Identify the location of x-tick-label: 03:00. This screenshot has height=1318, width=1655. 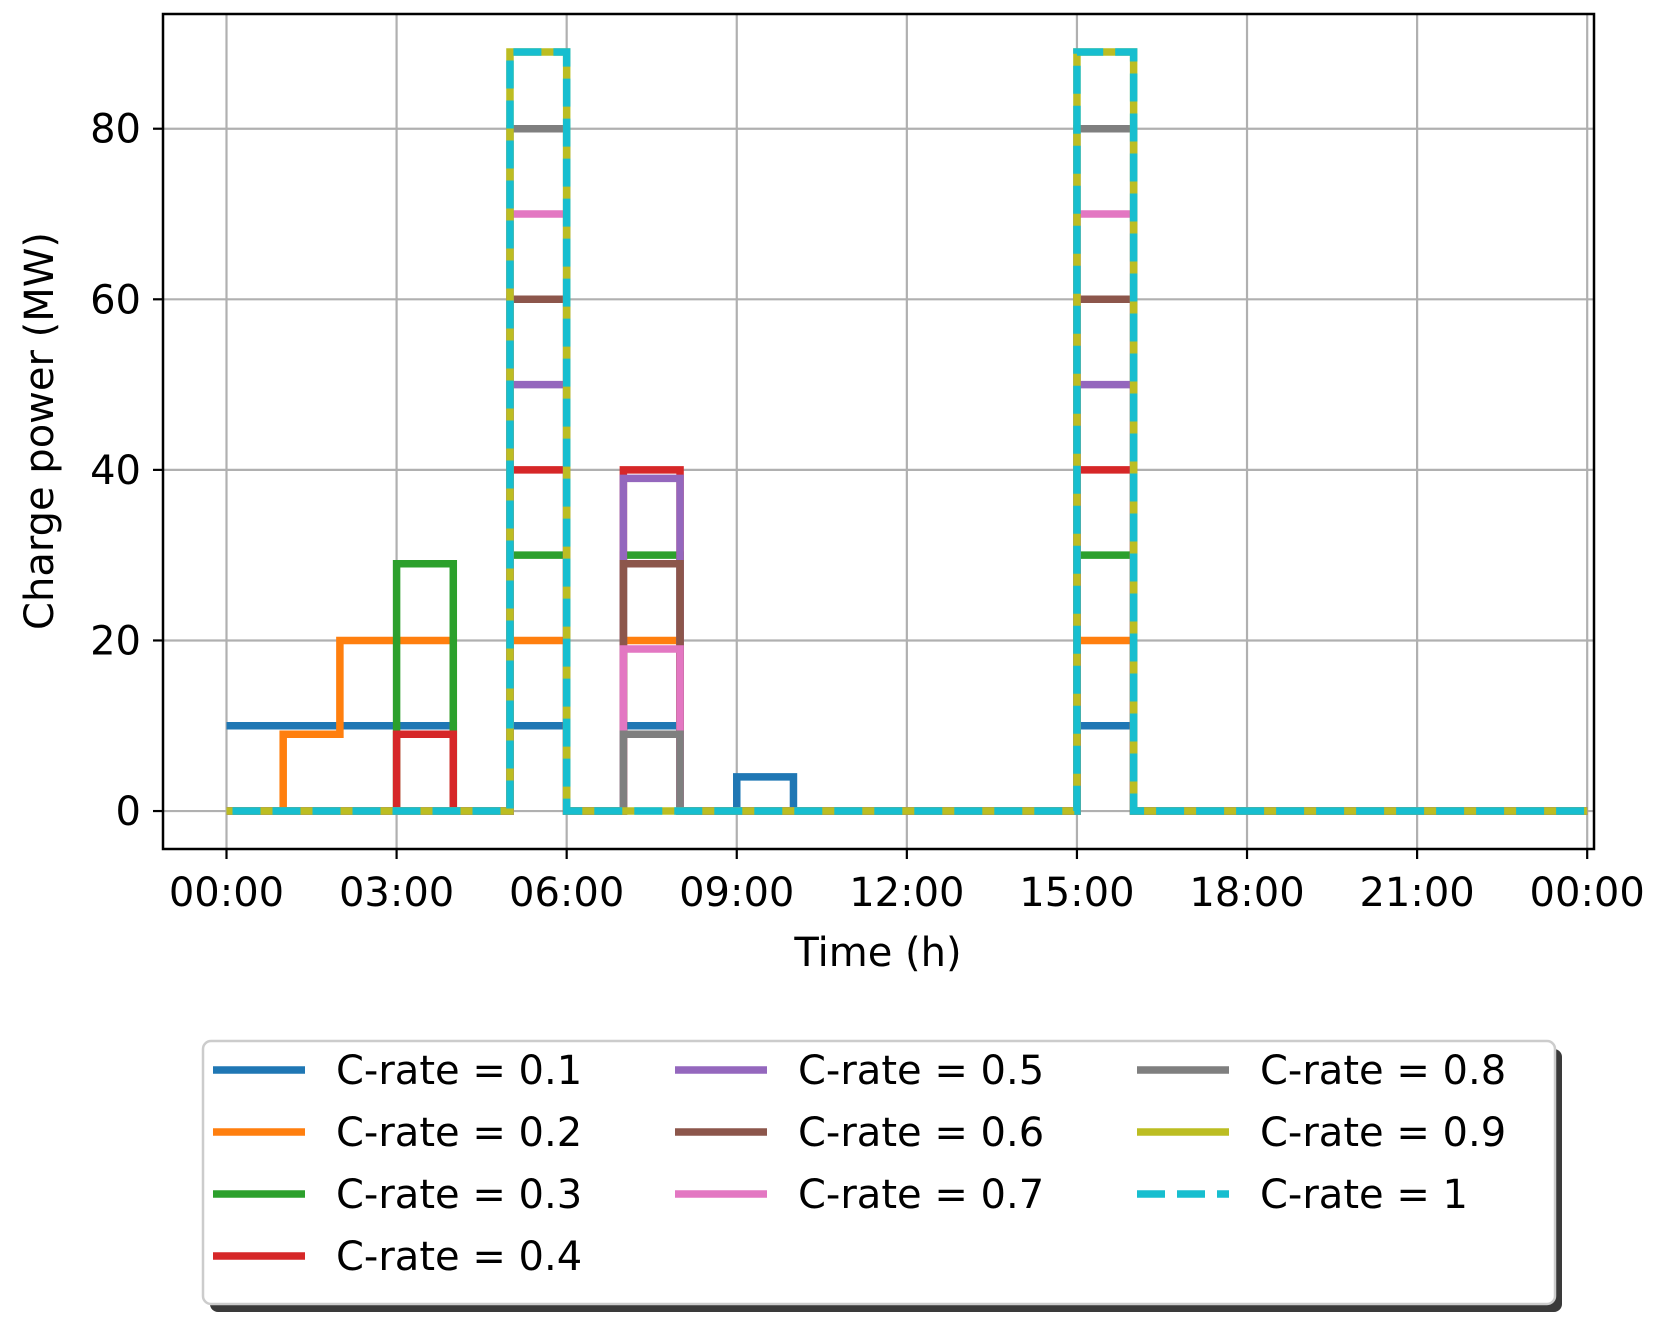
(396, 893).